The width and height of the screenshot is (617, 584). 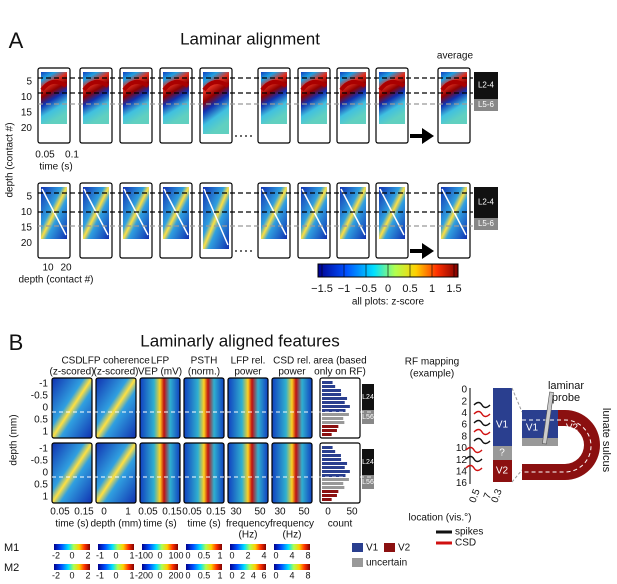 I want to click on y-tick-label: 0.5, so click(x=41, y=485).